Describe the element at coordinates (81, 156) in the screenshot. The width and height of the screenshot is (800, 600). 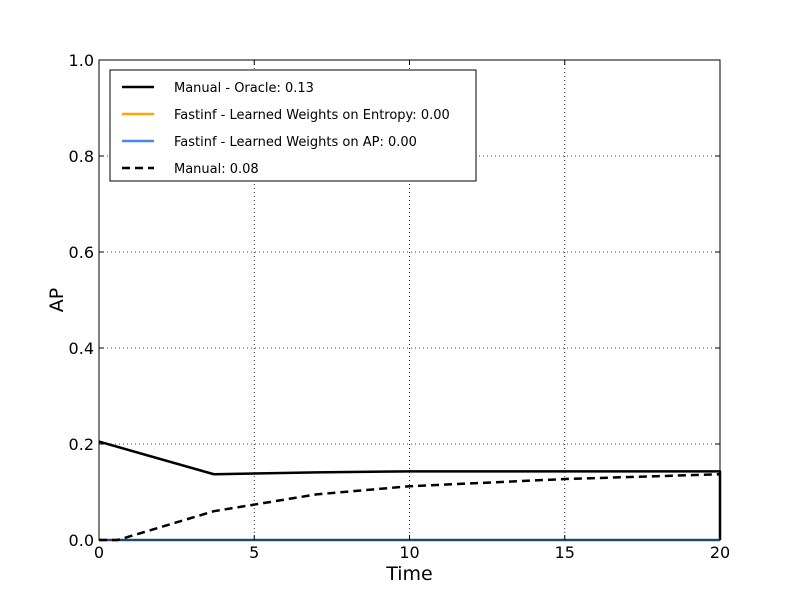
I see `y-tick-label: 0.8` at that location.